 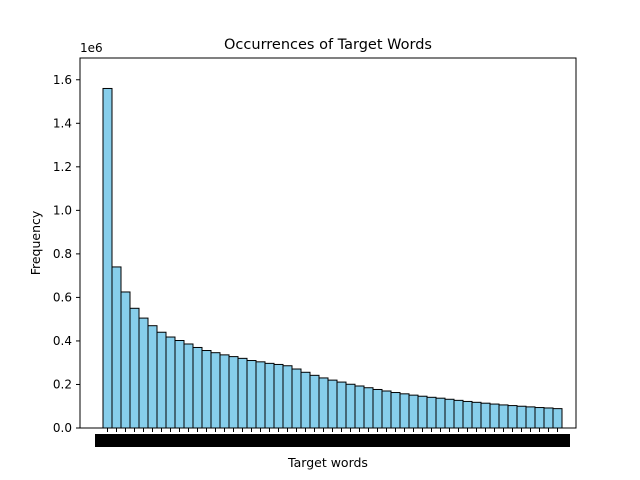 What do you see at coordinates (328, 45) in the screenshot?
I see `chart-title: Occurrences of Target Words` at bounding box center [328, 45].